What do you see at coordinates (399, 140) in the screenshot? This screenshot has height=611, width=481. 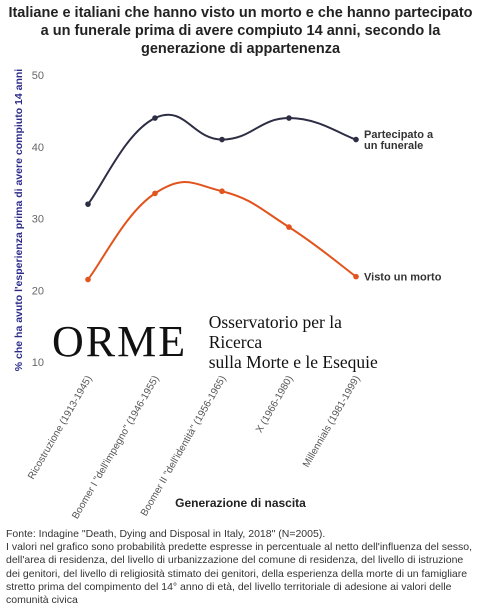 I see `series-label: Partecipato a un funerale` at bounding box center [399, 140].